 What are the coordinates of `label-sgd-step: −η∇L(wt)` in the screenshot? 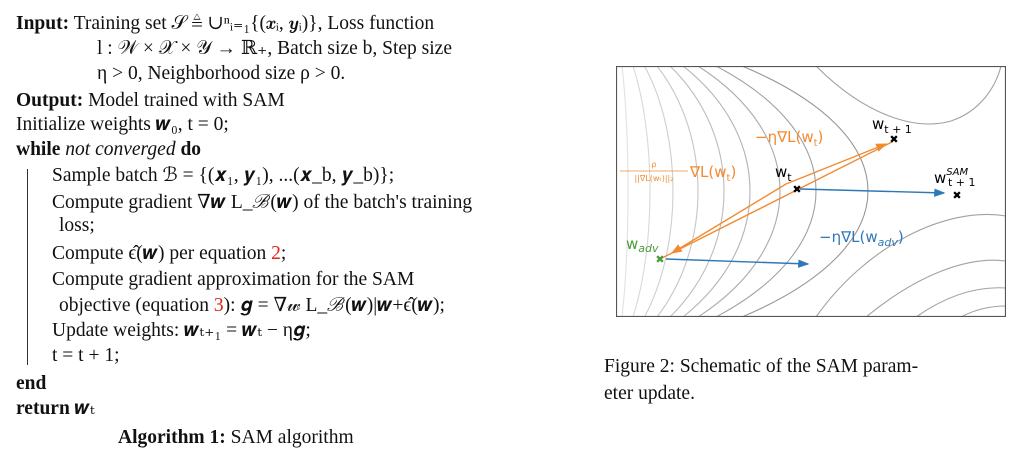 It's located at (789, 138).